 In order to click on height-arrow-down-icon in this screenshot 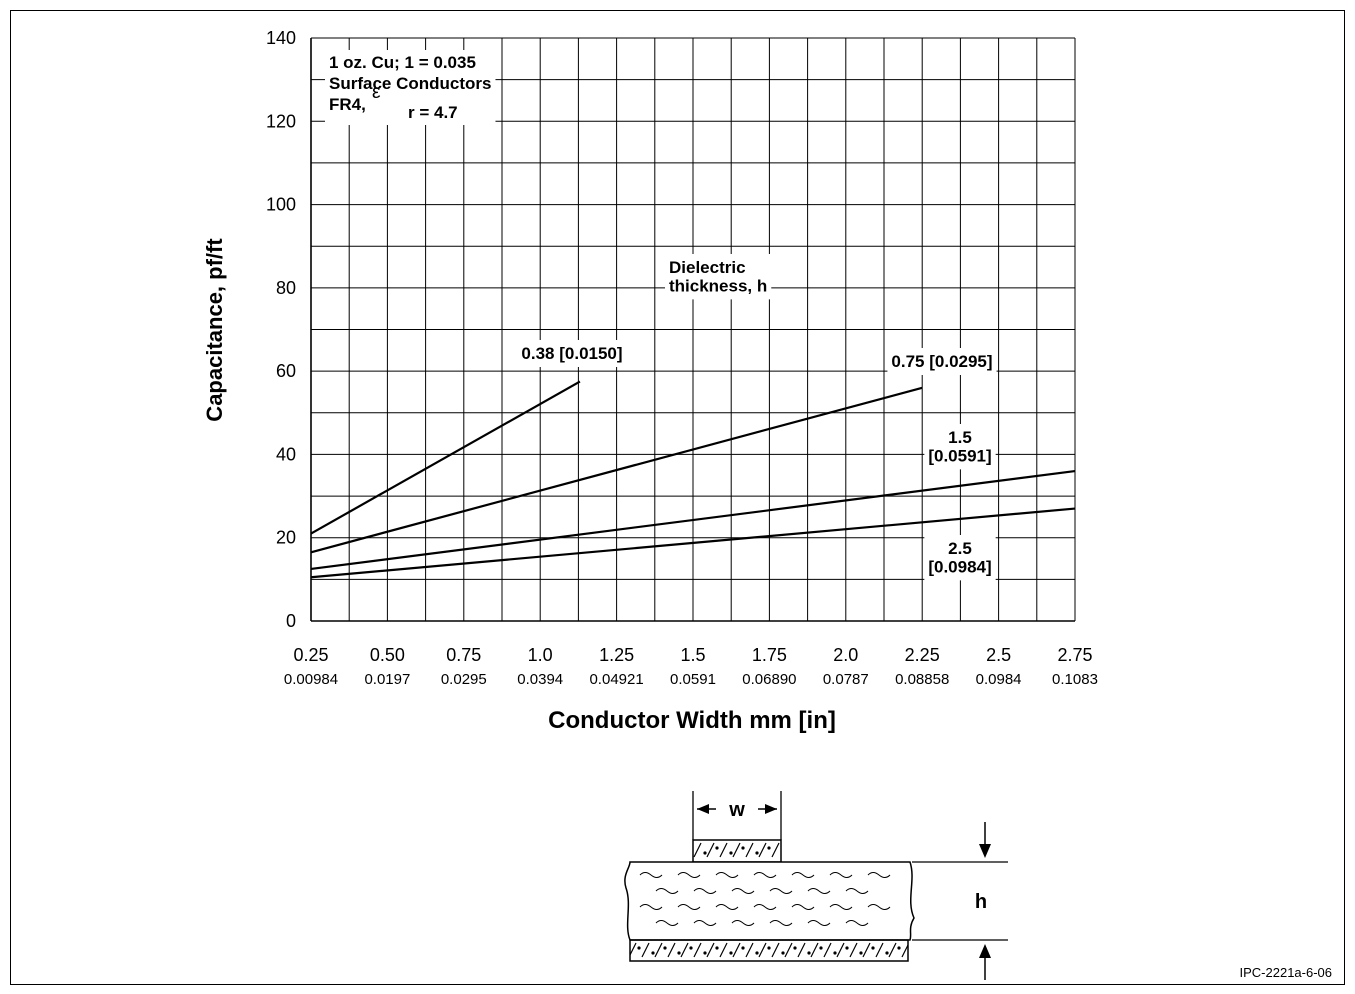, I will do `click(985, 840)`.